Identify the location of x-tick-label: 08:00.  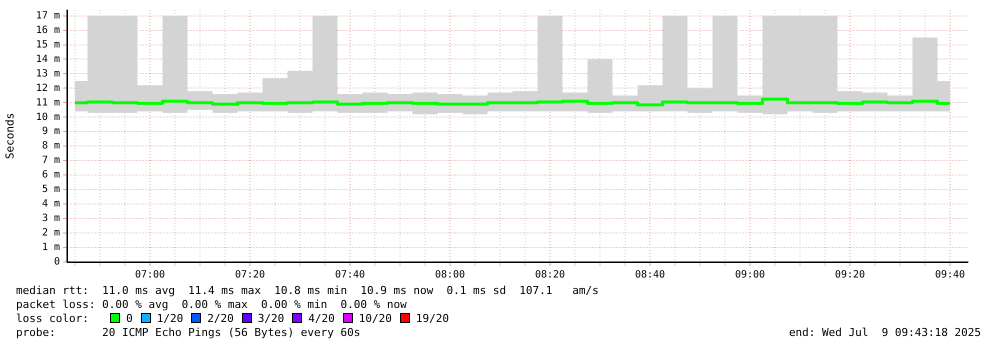
(450, 275).